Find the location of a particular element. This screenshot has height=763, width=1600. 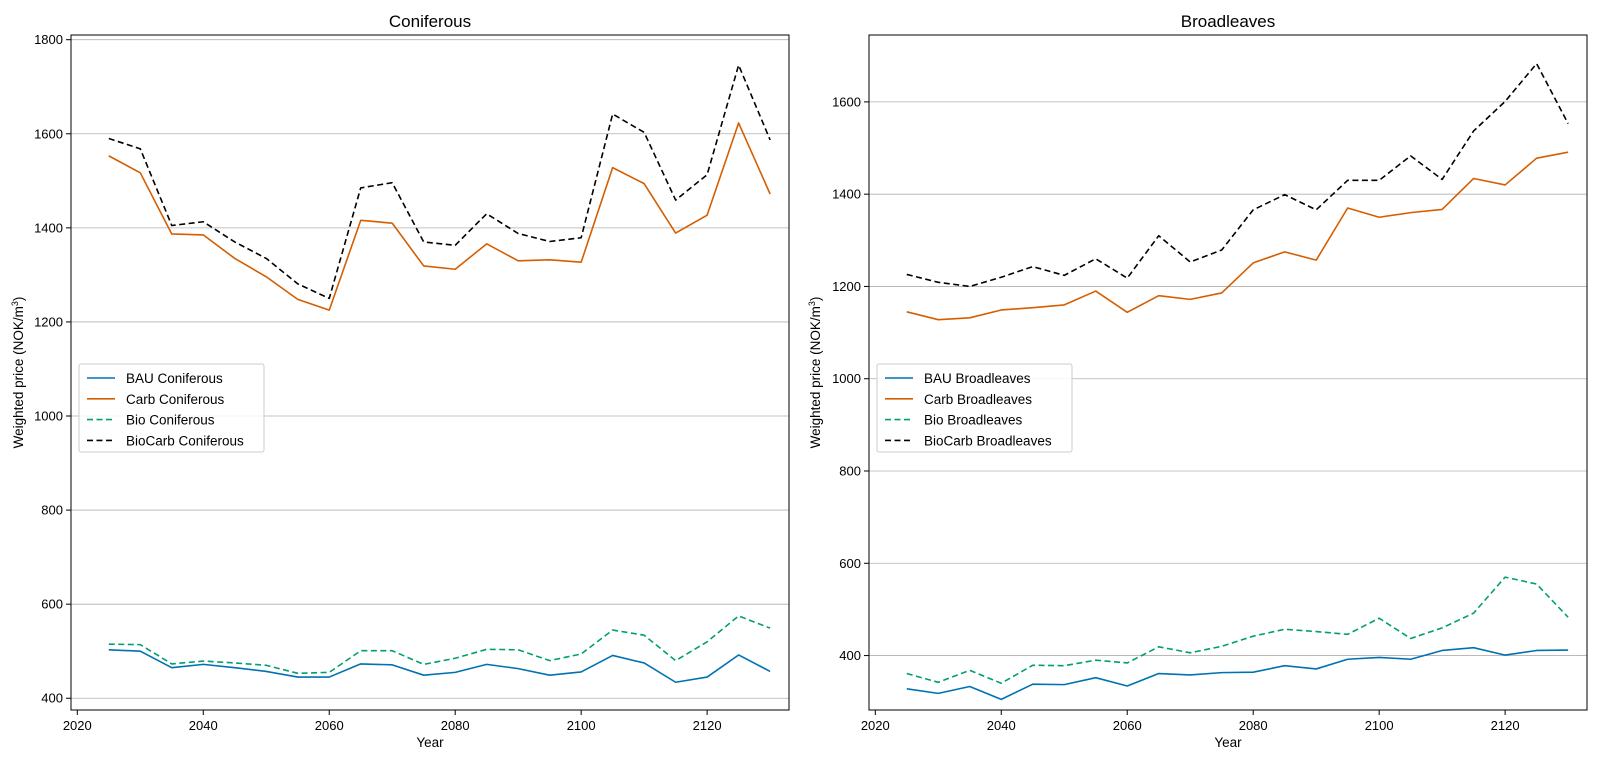

legend-label-3: BioCarb Broadleaves is located at coordinates (988, 440).